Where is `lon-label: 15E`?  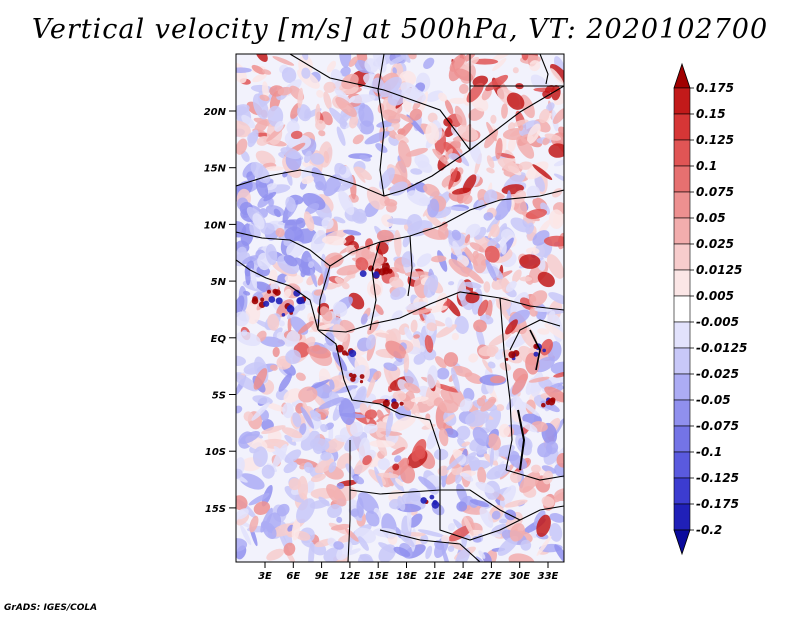 lon-label: 15E is located at coordinates (378, 576).